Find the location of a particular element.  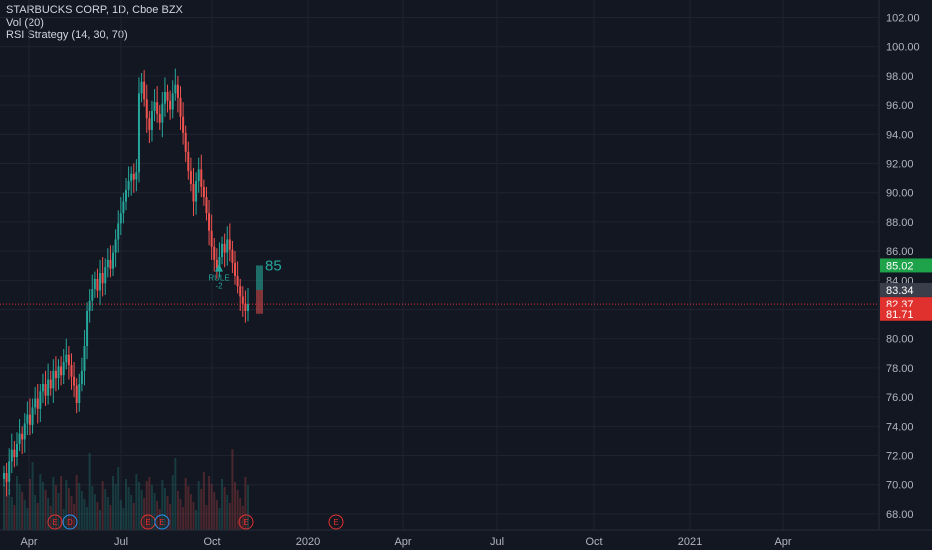

x-tick-label: Apr is located at coordinates (402, 542).